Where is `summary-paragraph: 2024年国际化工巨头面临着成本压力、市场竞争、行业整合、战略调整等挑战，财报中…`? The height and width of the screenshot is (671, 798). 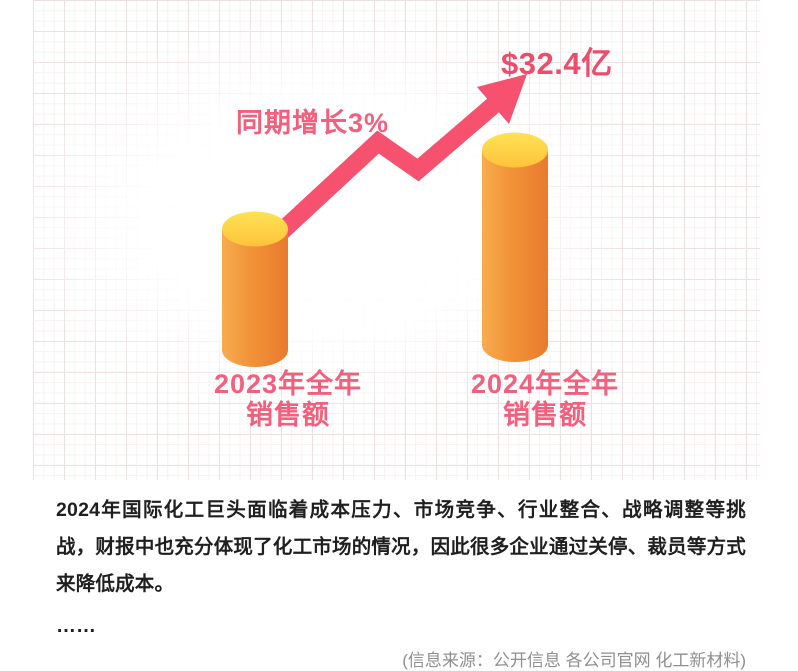 summary-paragraph: 2024年国际化工巨头面临着成本压力、市场竞争、行业整合、战略调整等挑战，财报中… is located at coordinates (401, 547).